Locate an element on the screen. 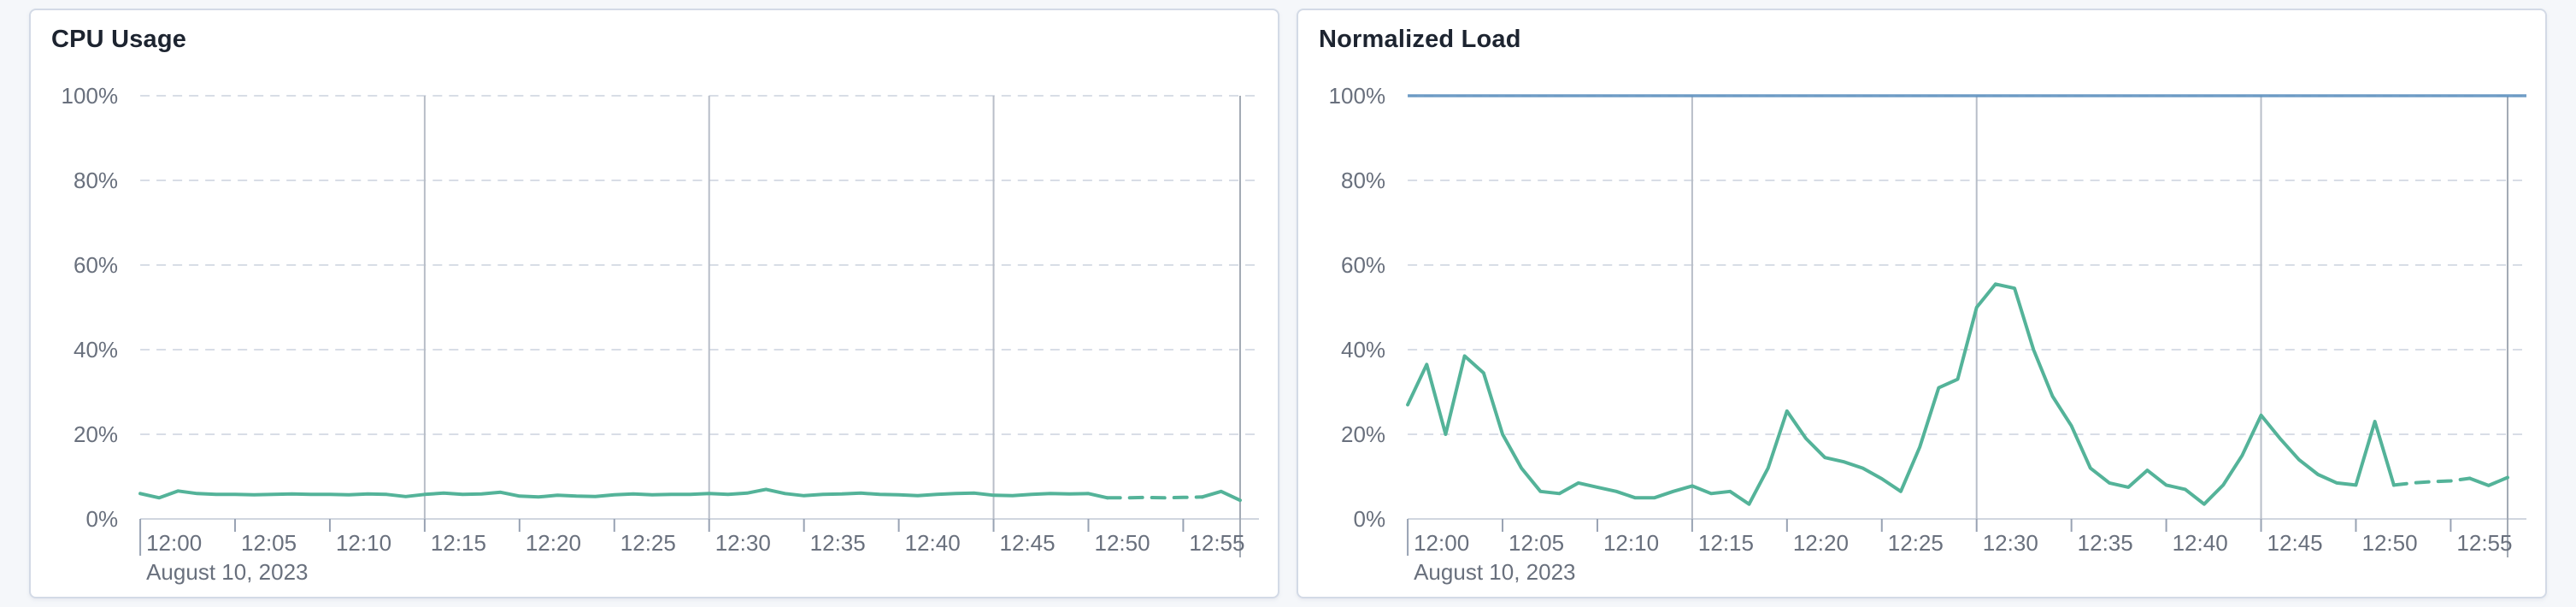 This screenshot has width=2576, height=607. panel-title-normalized-load: Normalized Load is located at coordinates (1420, 39).